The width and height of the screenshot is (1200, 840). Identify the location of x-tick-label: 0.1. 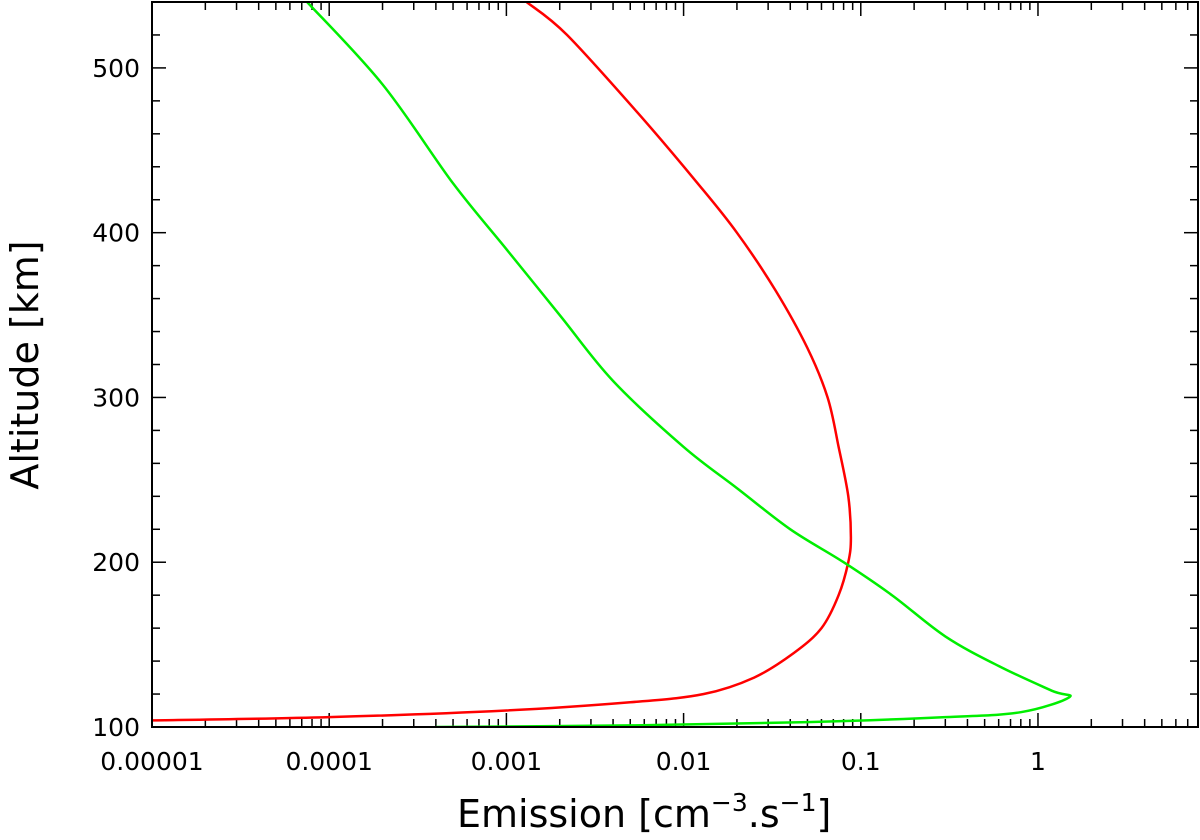
(861, 761).